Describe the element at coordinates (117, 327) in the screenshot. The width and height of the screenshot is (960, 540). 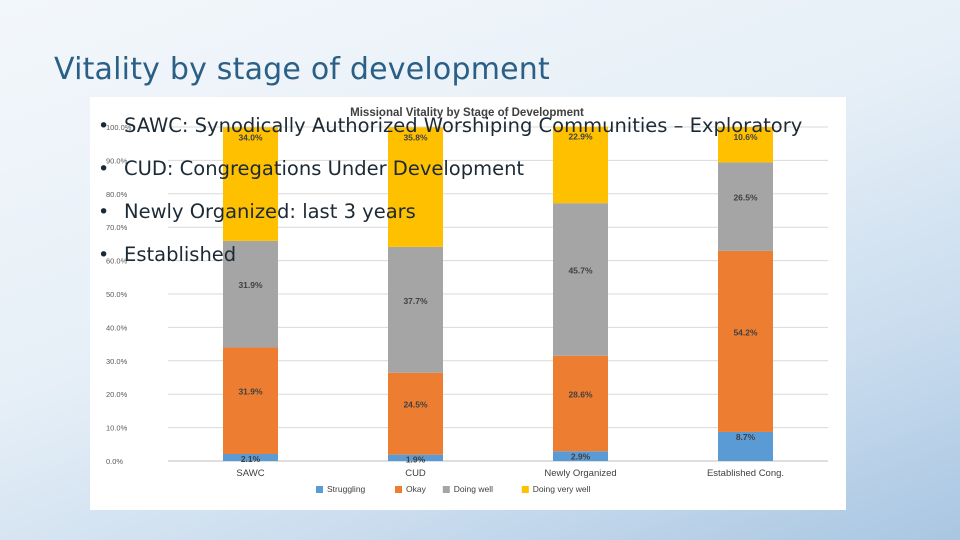
I see `y-tick-label: 40.0%` at that location.